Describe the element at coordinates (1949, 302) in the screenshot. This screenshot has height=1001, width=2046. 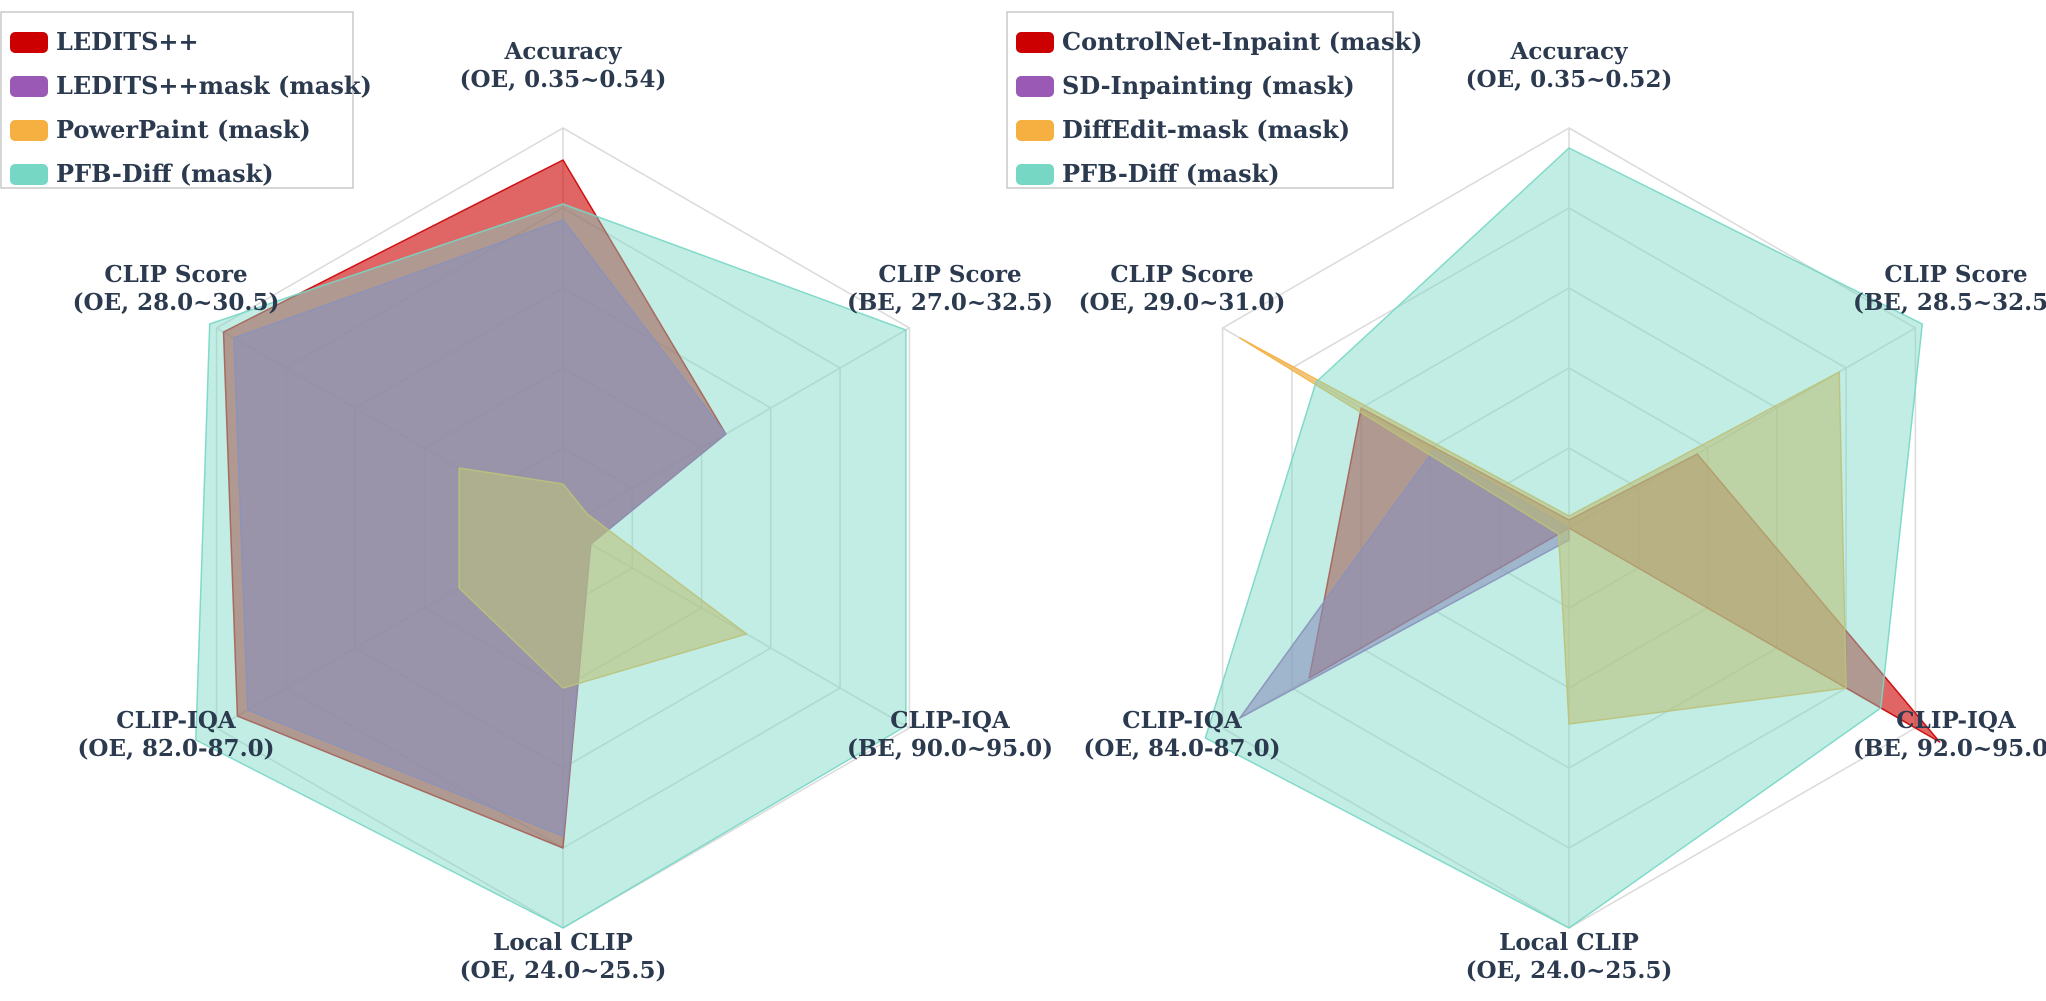
I see `axis-label-range: (BE, 28.5~32.5)` at that location.